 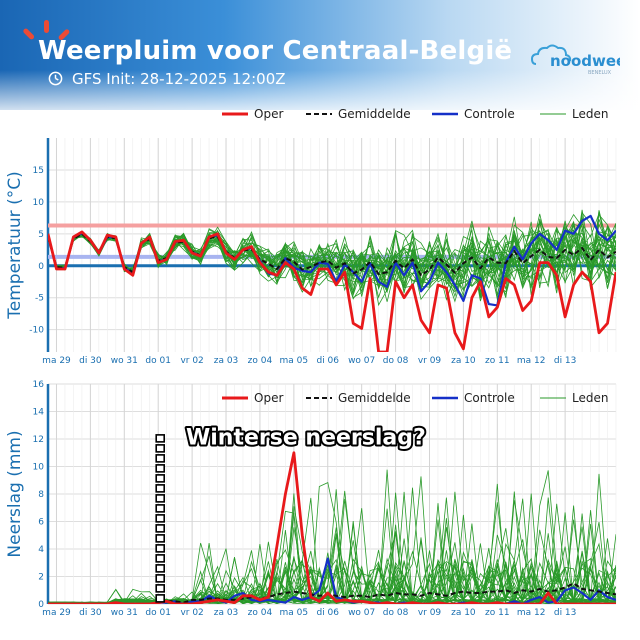 What do you see at coordinates (41, 550) in the screenshot?
I see `y-tick-label: 4` at bounding box center [41, 550].